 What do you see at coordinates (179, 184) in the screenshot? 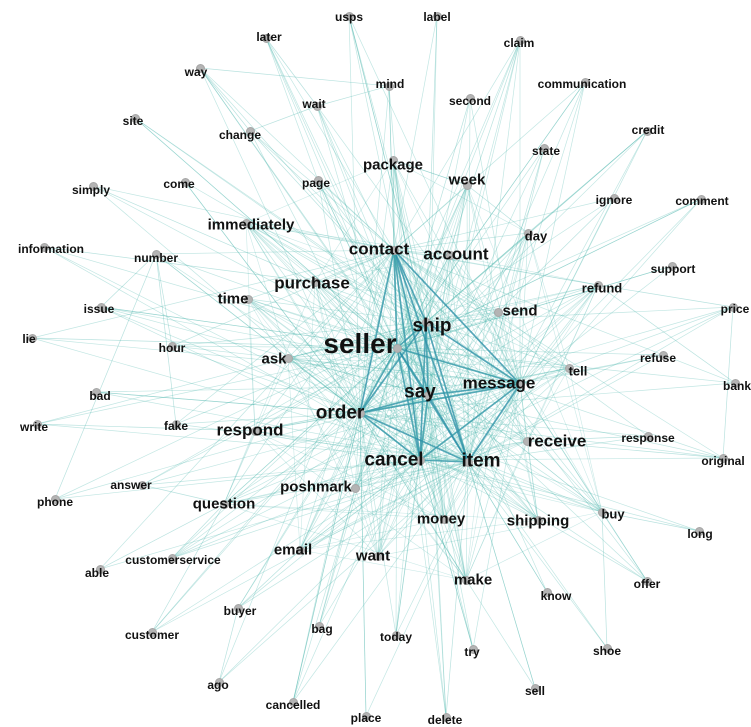
I see `node-come-label: come` at bounding box center [179, 184].